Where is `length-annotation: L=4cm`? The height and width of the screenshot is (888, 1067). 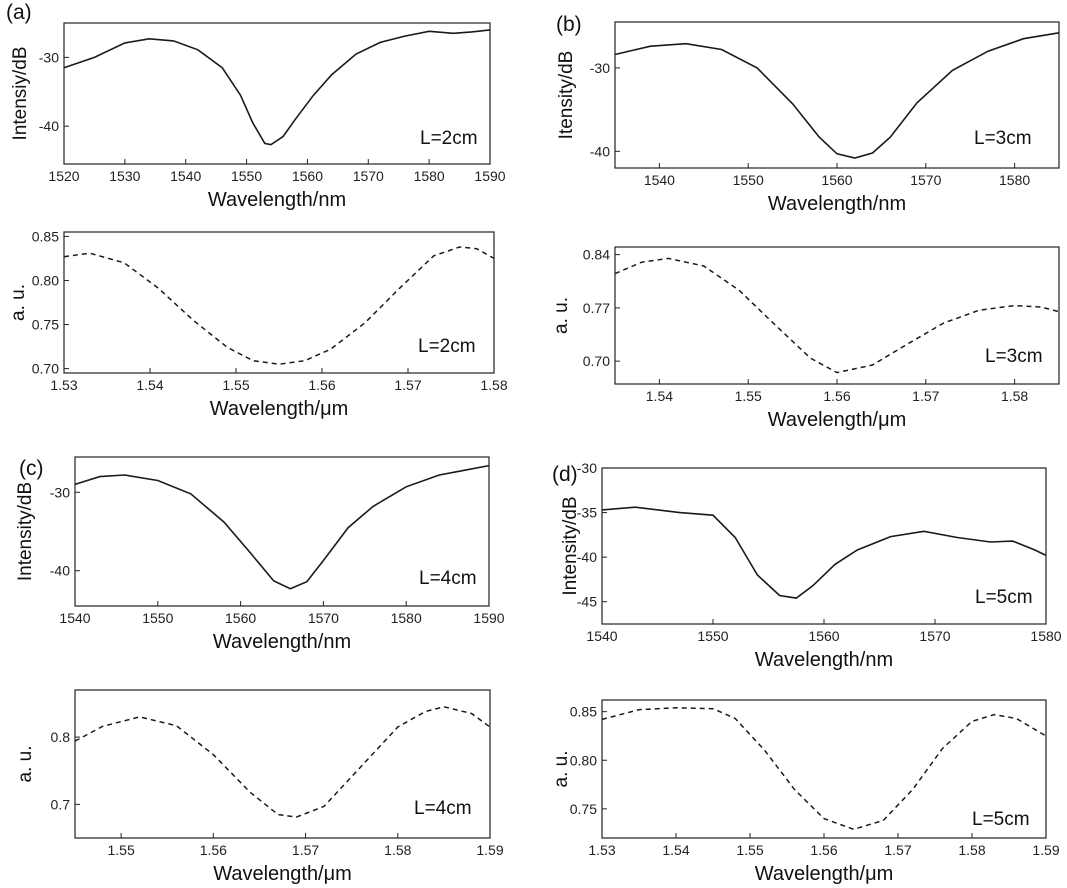
length-annotation: L=4cm is located at coordinates (448, 578).